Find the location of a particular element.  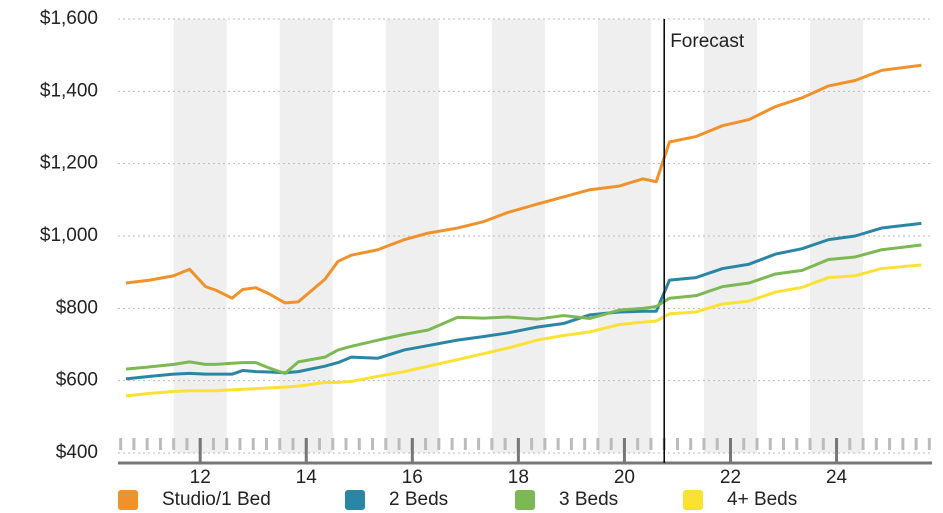

x-tick-label: 20 is located at coordinates (624, 477).